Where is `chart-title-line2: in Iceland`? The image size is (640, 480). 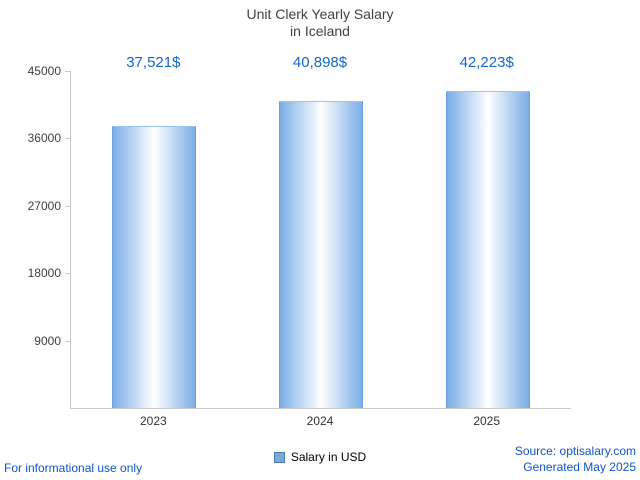 chart-title-line2: in Iceland is located at coordinates (320, 30).